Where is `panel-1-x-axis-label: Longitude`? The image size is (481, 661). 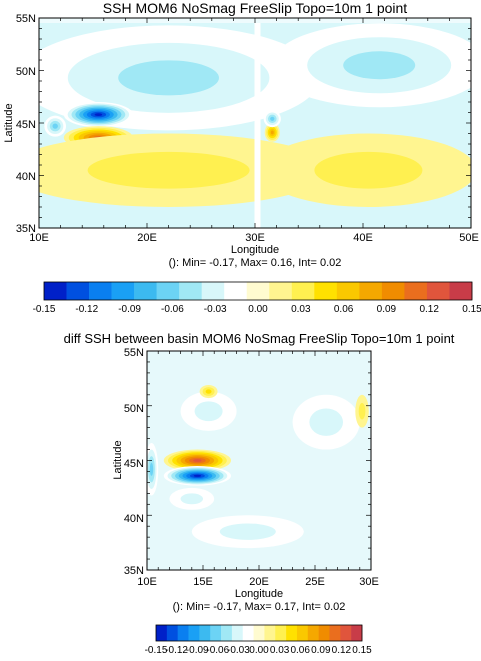
panel-1-x-axis-label: Longitude is located at coordinates (255, 250).